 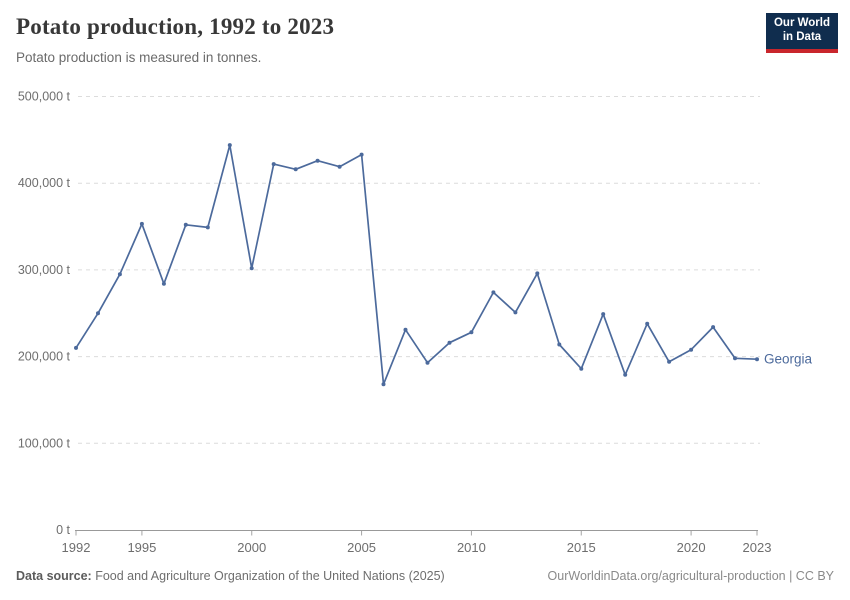 What do you see at coordinates (175, 26) in the screenshot?
I see `page-title: Potato production, 1992 to 2023` at bounding box center [175, 26].